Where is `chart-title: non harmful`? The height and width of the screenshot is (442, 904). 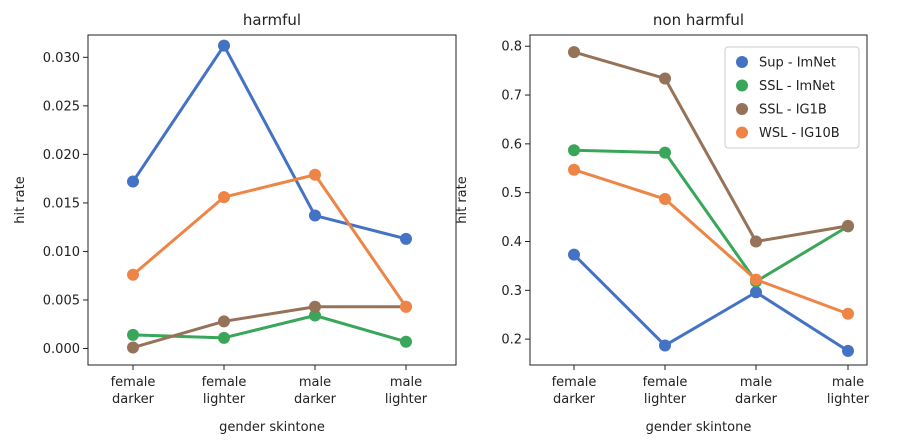
chart-title: non harmful is located at coordinates (698, 20).